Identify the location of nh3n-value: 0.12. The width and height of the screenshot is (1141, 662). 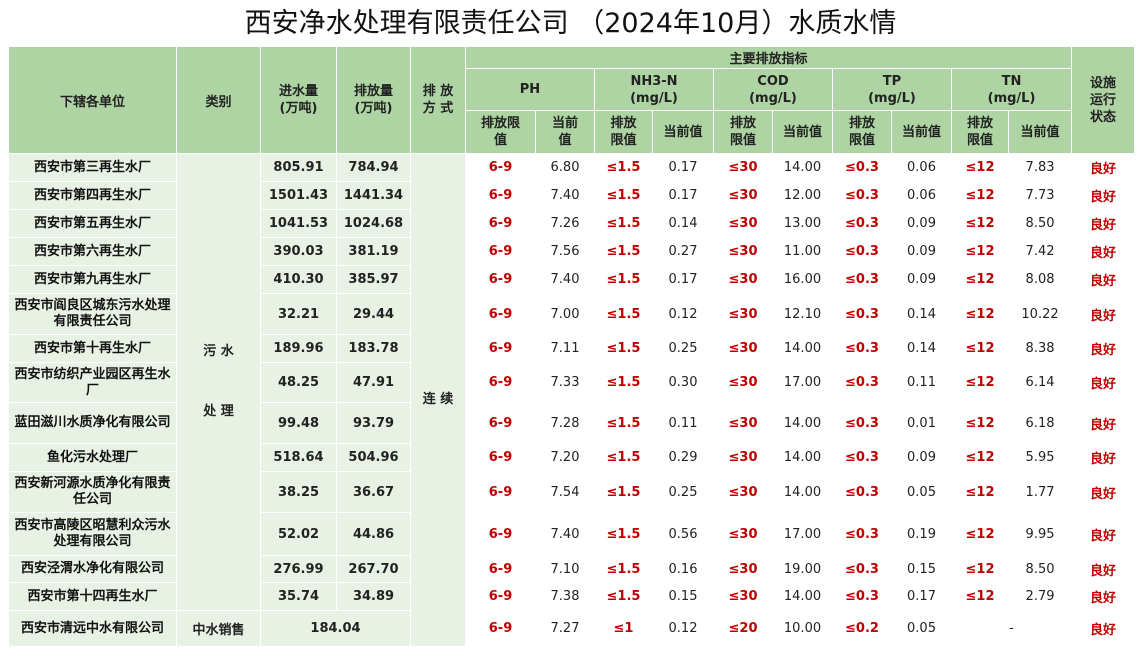
(683, 314).